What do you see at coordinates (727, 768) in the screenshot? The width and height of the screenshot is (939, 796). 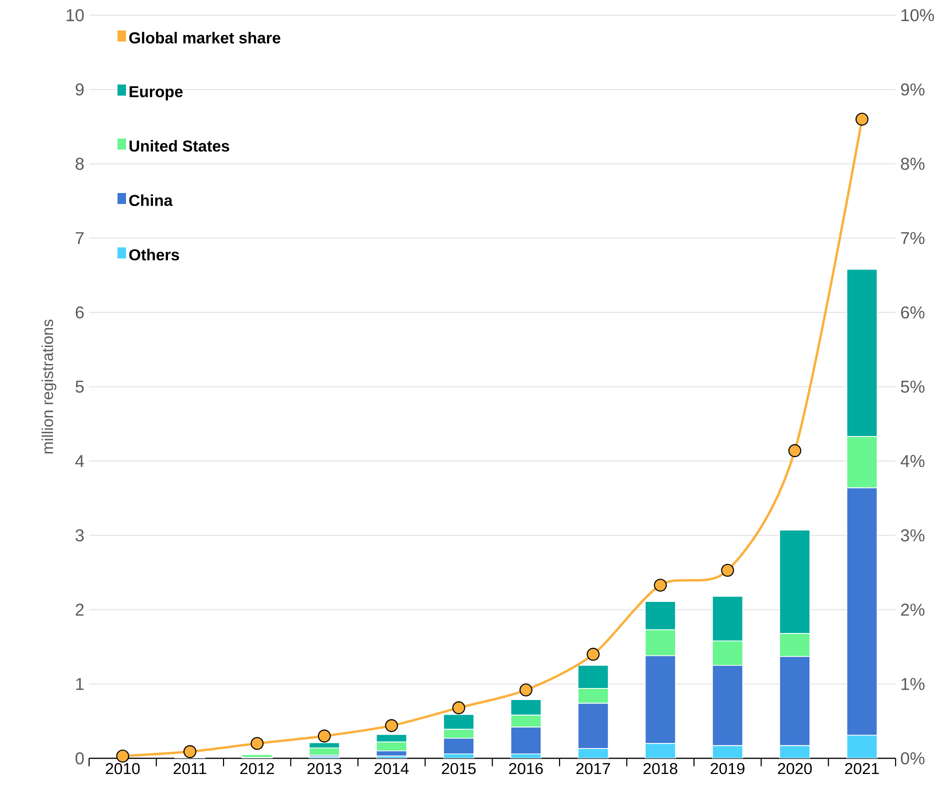 I see `x-tick-label: 2019` at bounding box center [727, 768].